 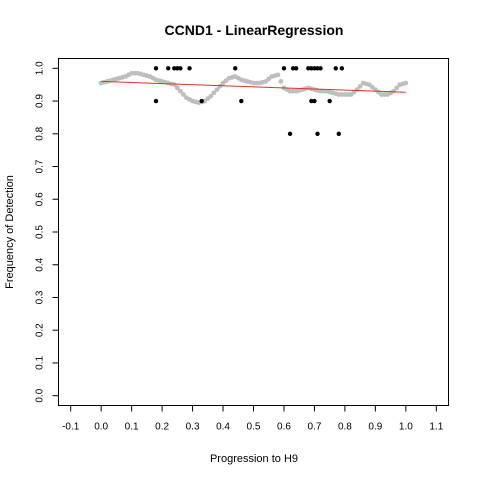 I want to click on regression-line-segment, so click(x=253, y=86).